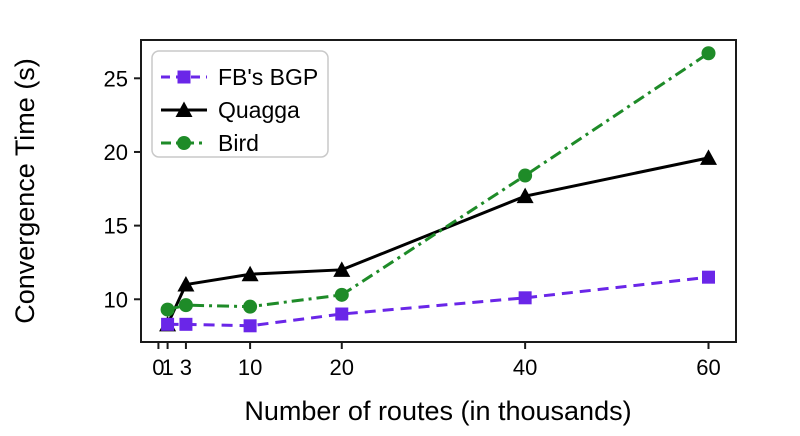 The width and height of the screenshot is (800, 436). What do you see at coordinates (525, 367) in the screenshot?
I see `x-tick-label: 40` at bounding box center [525, 367].